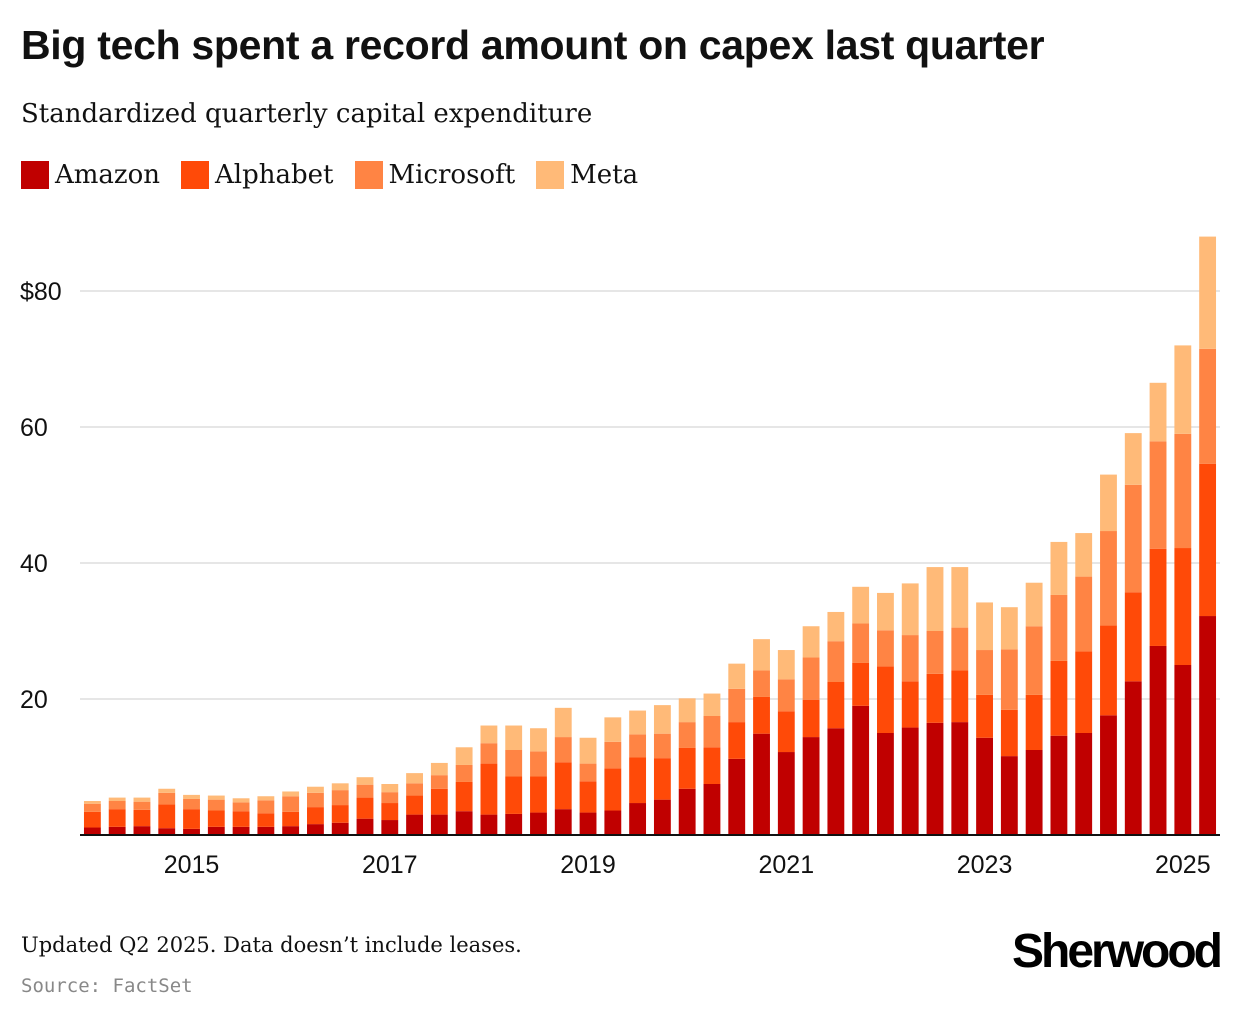 The width and height of the screenshot is (1240, 1022). I want to click on legend-swatch-meta, so click(550, 175).